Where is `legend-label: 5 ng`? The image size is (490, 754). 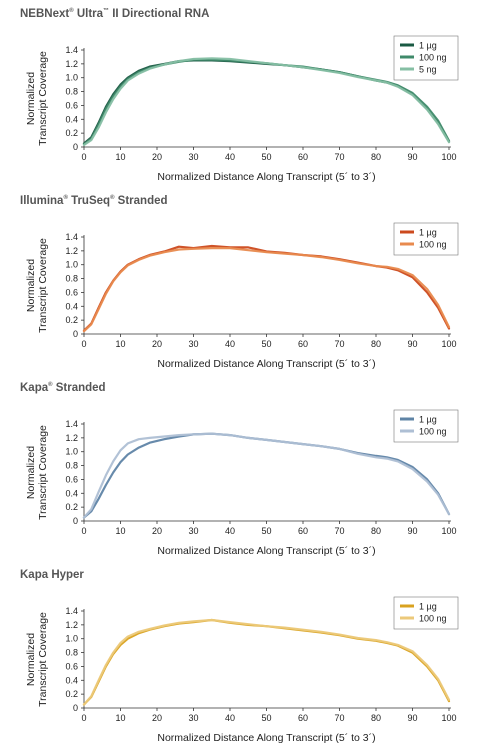
legend-label: 5 ng is located at coordinates (428, 70).